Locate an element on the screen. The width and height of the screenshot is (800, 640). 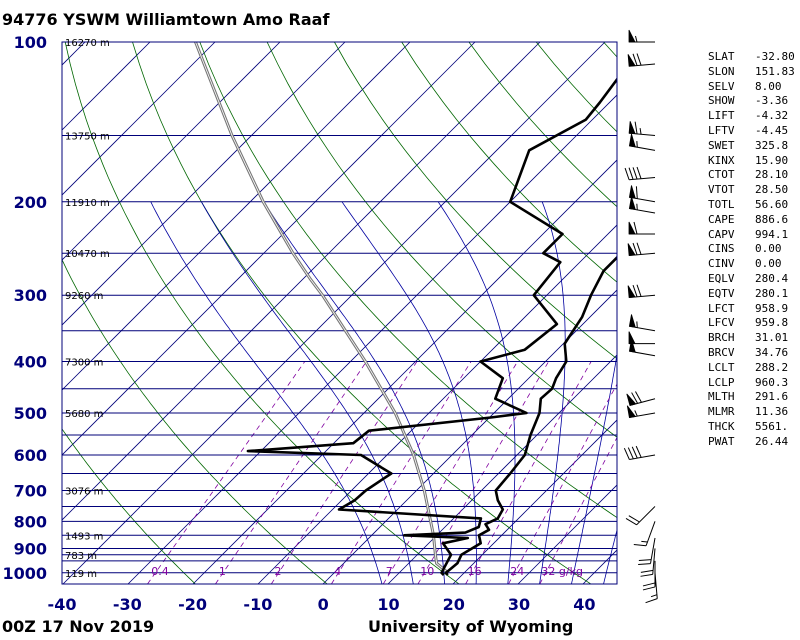
index-name: MLMR is located at coordinates (721, 412).